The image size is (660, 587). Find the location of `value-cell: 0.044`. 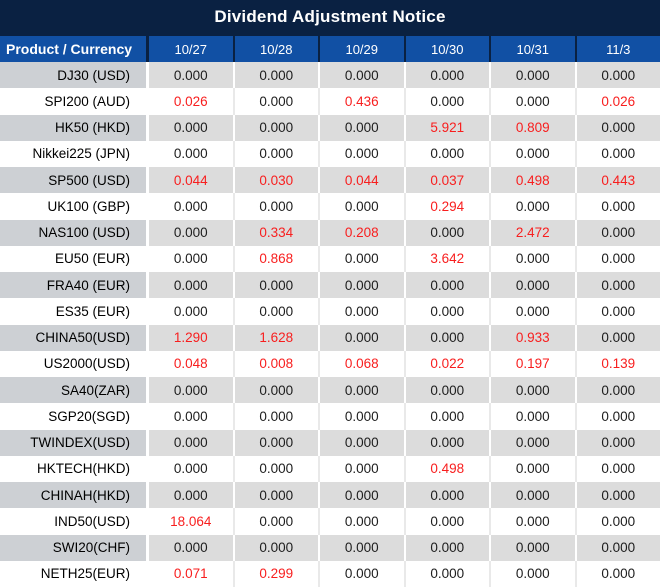

value-cell: 0.044 is located at coordinates (361, 180).